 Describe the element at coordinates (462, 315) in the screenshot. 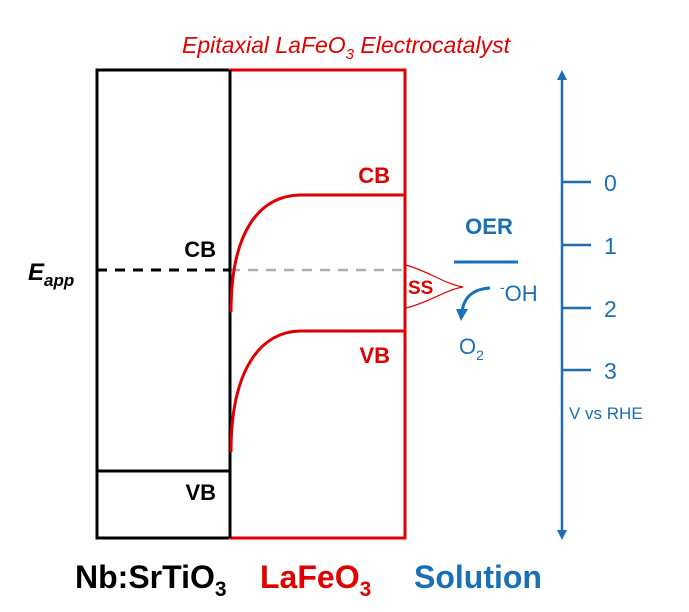

I see `reaction-arrow-head` at that location.